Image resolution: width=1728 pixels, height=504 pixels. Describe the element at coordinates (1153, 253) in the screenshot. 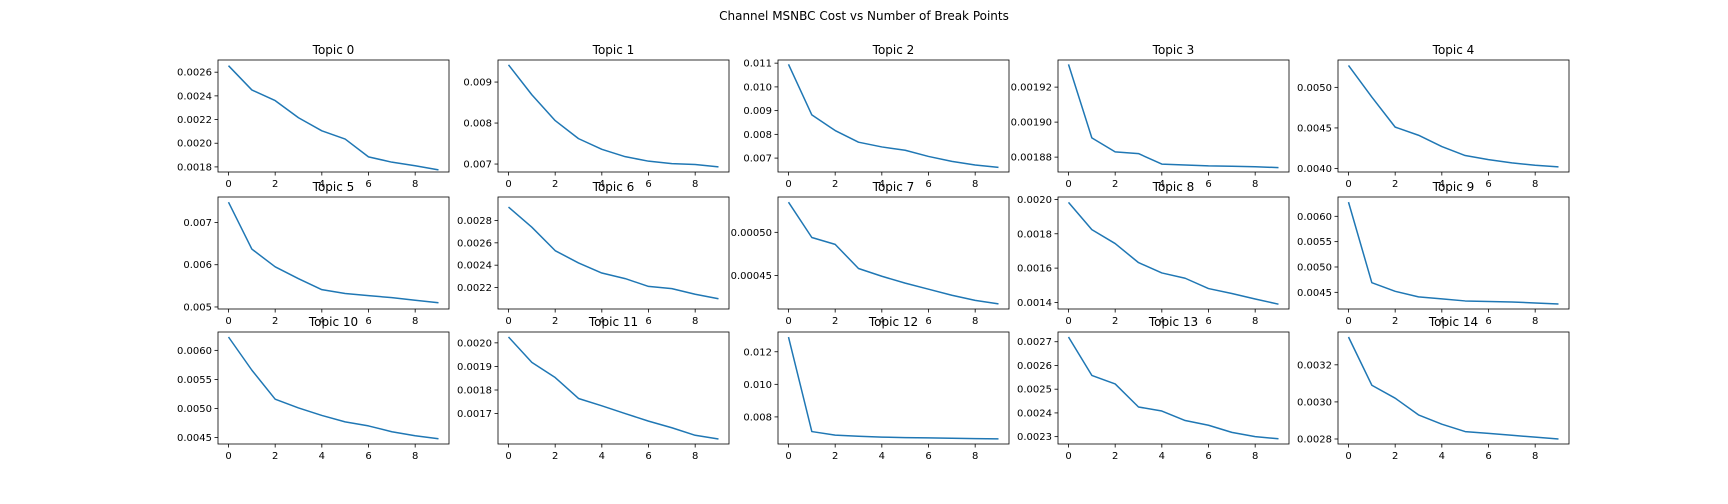

I see `subplot-topic-8: Topic 8 0 2 4 6 8 0.0014 0.0016 0.0018 0.0020` at that location.